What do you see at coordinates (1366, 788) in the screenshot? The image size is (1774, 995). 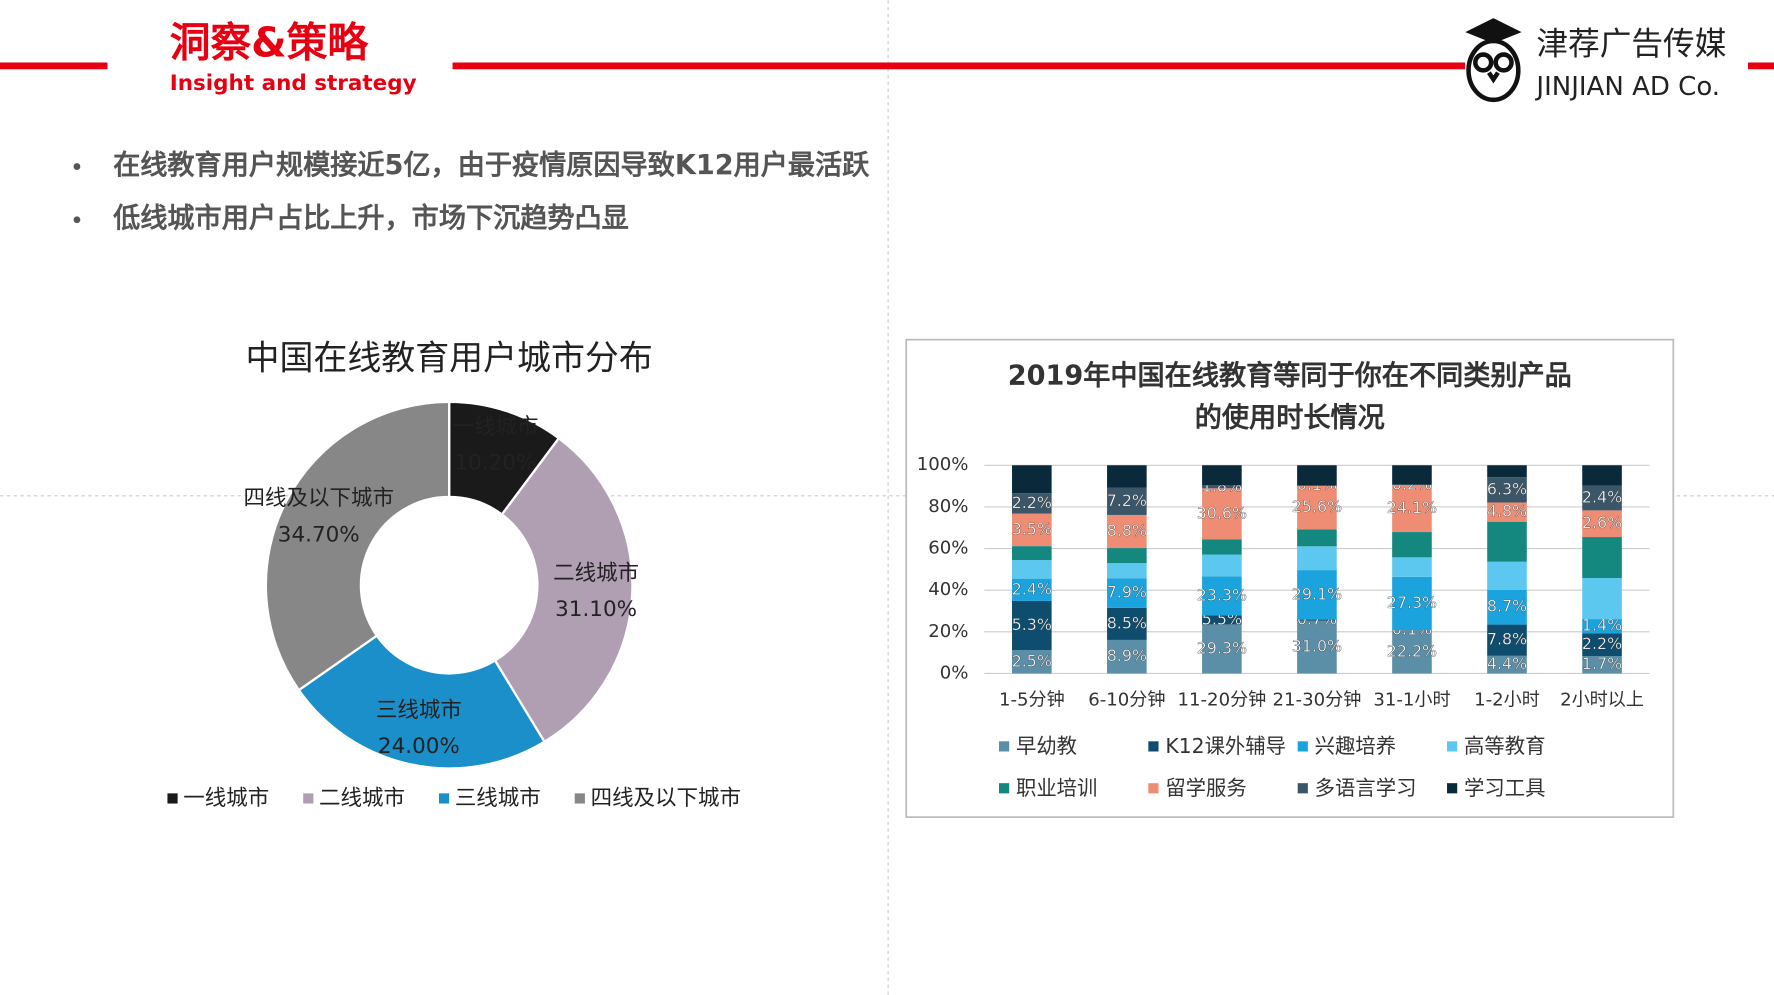 I see `legend-label: 多语言学习` at bounding box center [1366, 788].